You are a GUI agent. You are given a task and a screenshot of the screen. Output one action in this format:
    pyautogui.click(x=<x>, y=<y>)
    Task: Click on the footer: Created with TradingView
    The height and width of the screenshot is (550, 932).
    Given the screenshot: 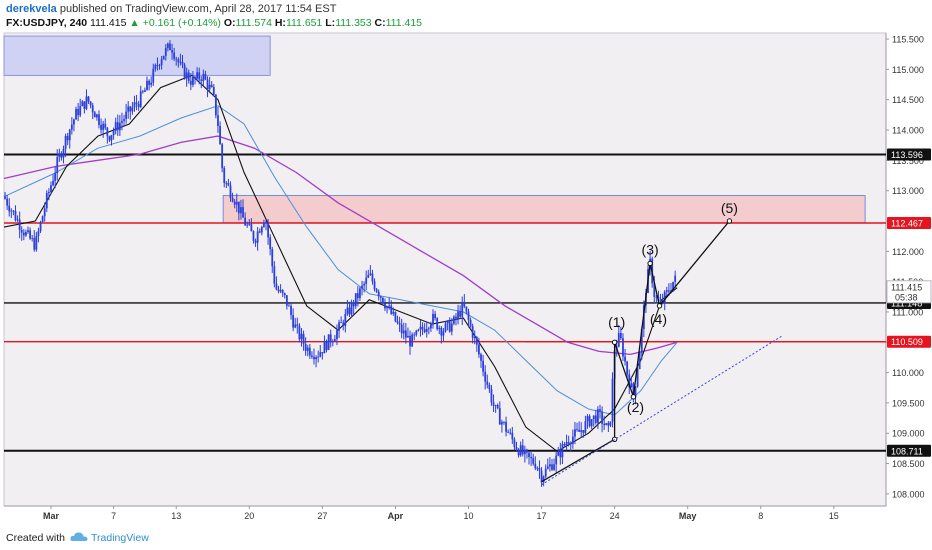 What is the action you would take?
    pyautogui.click(x=466, y=538)
    